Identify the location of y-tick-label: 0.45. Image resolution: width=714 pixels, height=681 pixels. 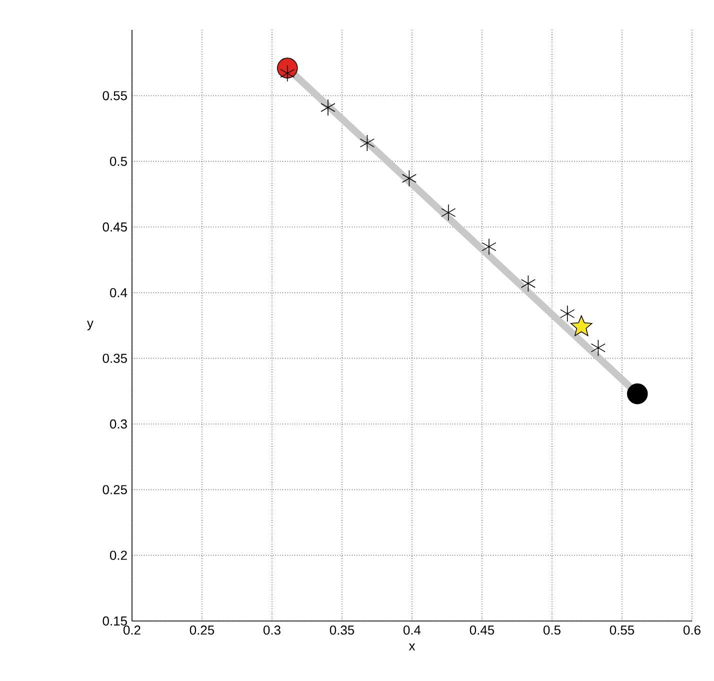
(114, 227).